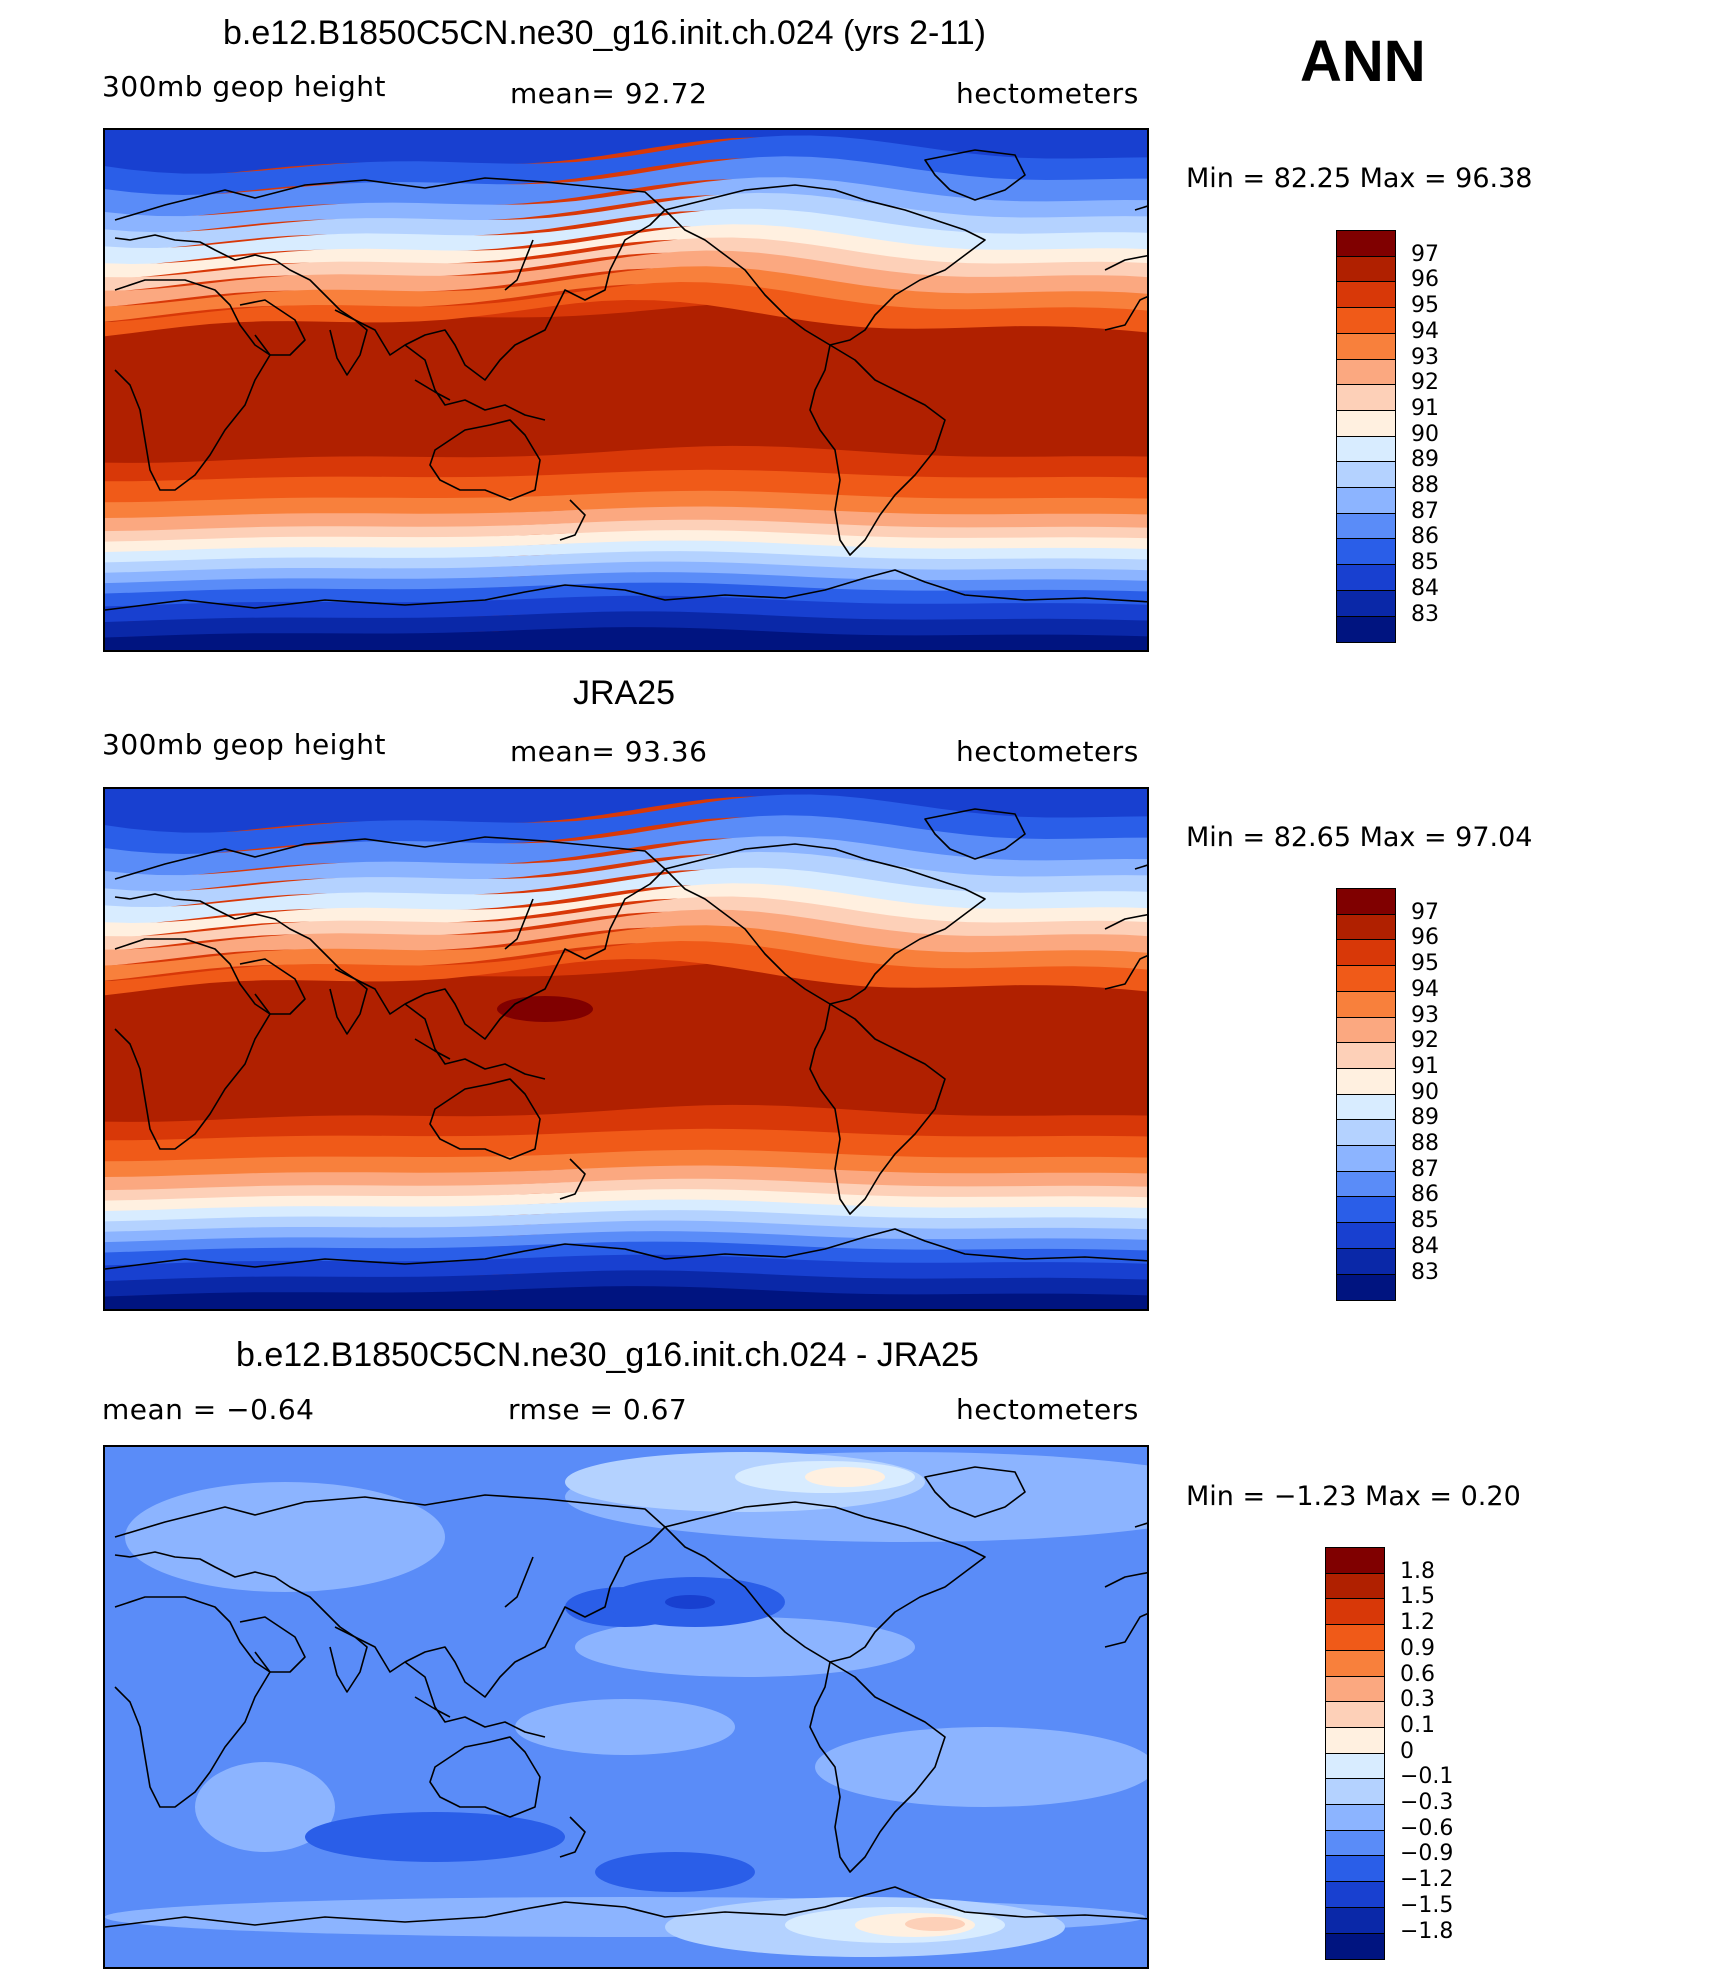 The width and height of the screenshot is (1710, 1986). I want to click on colorbar-label: 83, so click(1425, 614).